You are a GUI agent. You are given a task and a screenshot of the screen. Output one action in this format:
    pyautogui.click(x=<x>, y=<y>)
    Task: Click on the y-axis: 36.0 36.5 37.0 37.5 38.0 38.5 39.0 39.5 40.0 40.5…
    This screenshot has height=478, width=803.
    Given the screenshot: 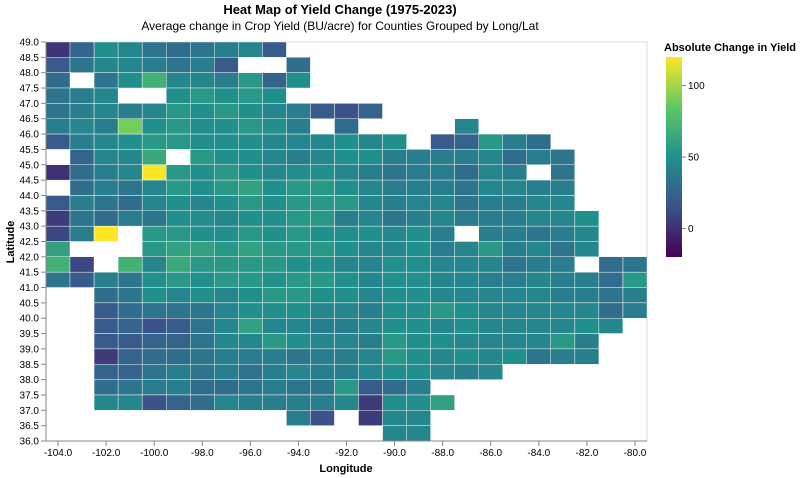 What is the action you would take?
    pyautogui.click(x=33, y=243)
    